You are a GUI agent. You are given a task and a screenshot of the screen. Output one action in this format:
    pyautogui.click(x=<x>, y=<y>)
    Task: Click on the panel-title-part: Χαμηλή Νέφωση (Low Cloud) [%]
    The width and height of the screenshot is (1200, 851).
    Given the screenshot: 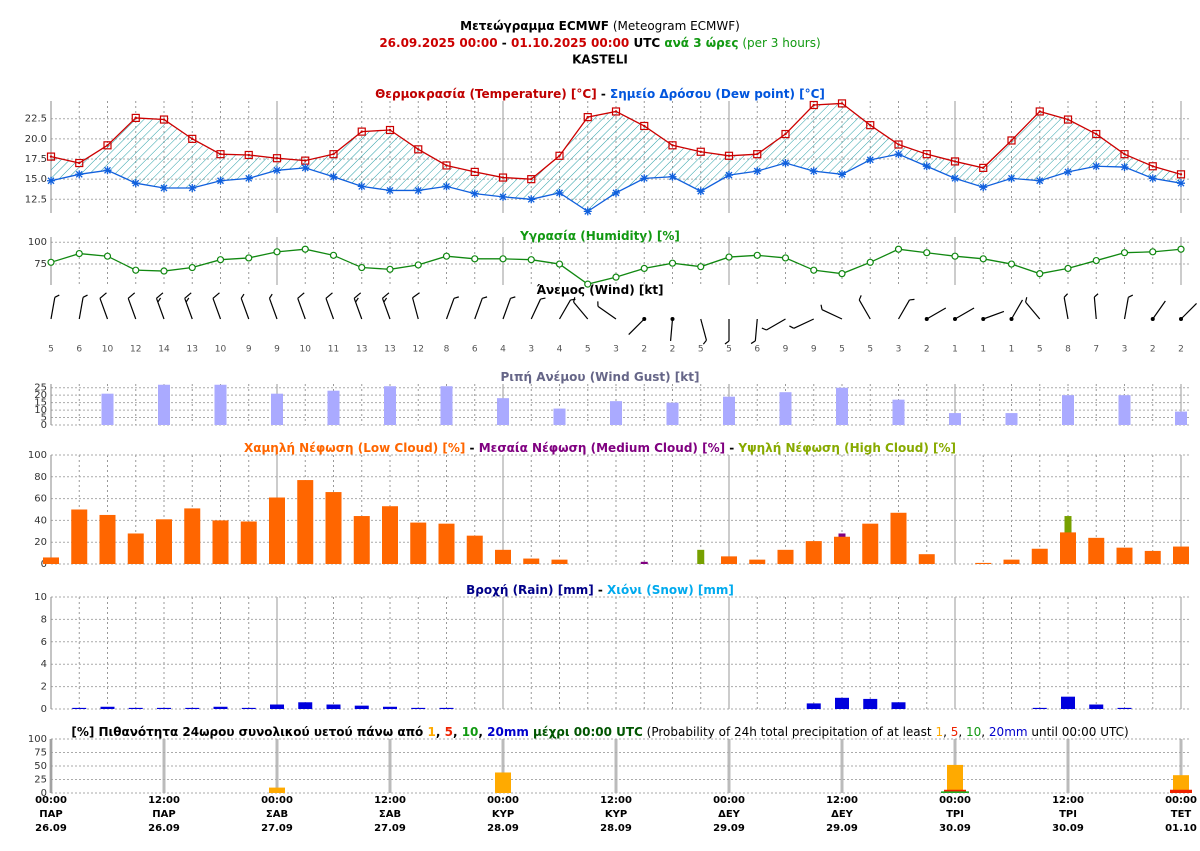 What is the action you would take?
    pyautogui.click(x=354, y=448)
    